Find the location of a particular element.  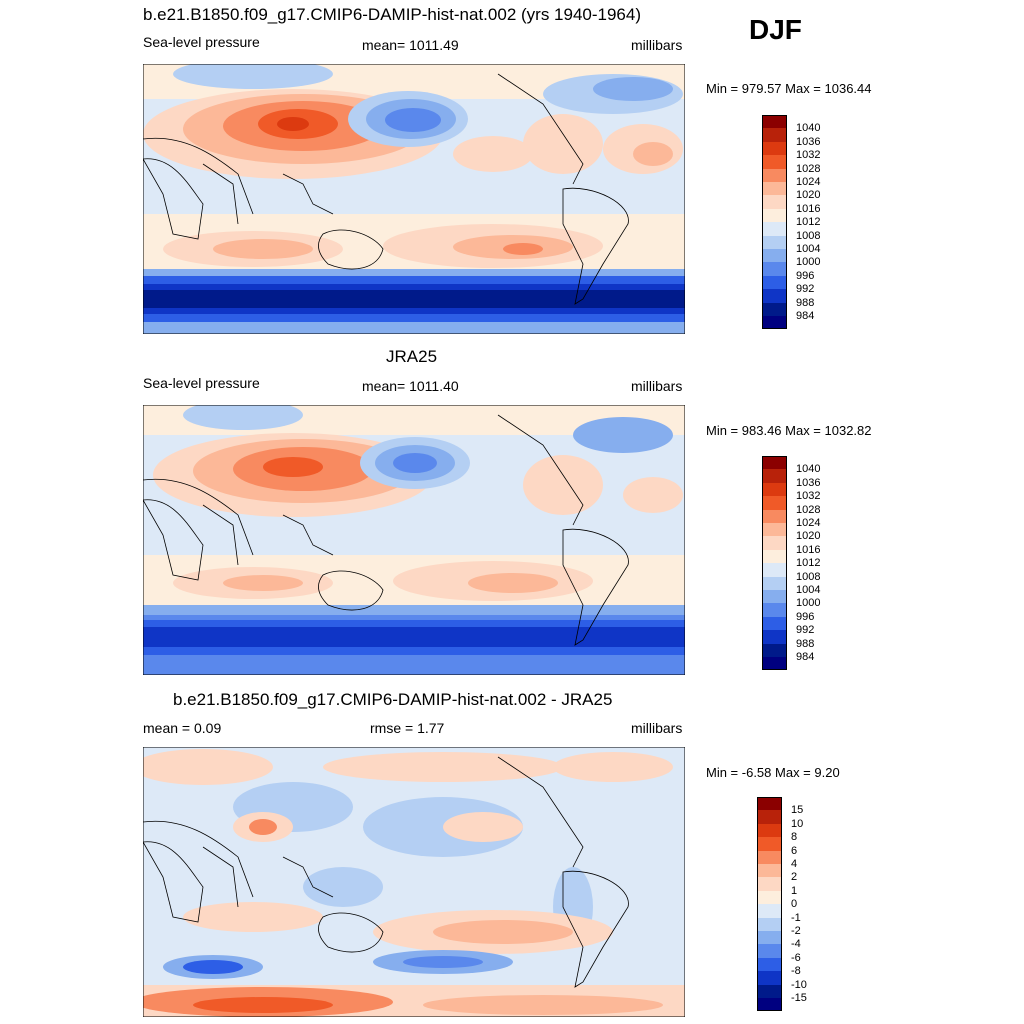

panel-3-colorbar-label: 2 is located at coordinates (794, 877).